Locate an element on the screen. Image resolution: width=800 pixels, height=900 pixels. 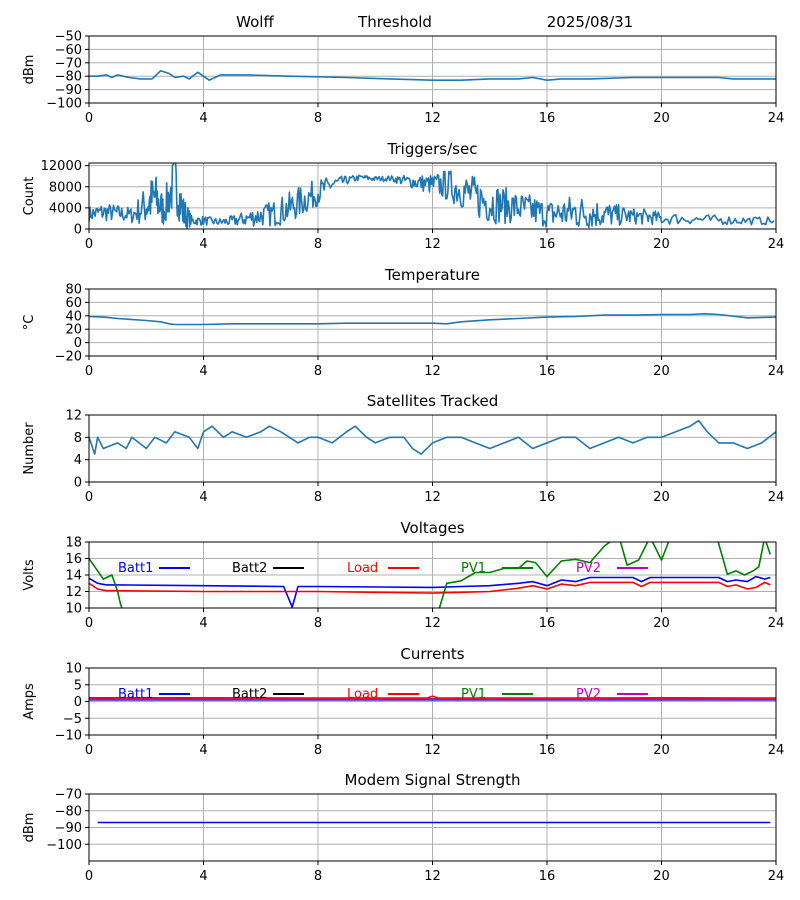
y-tick-label: −10 is located at coordinates (68, 736).